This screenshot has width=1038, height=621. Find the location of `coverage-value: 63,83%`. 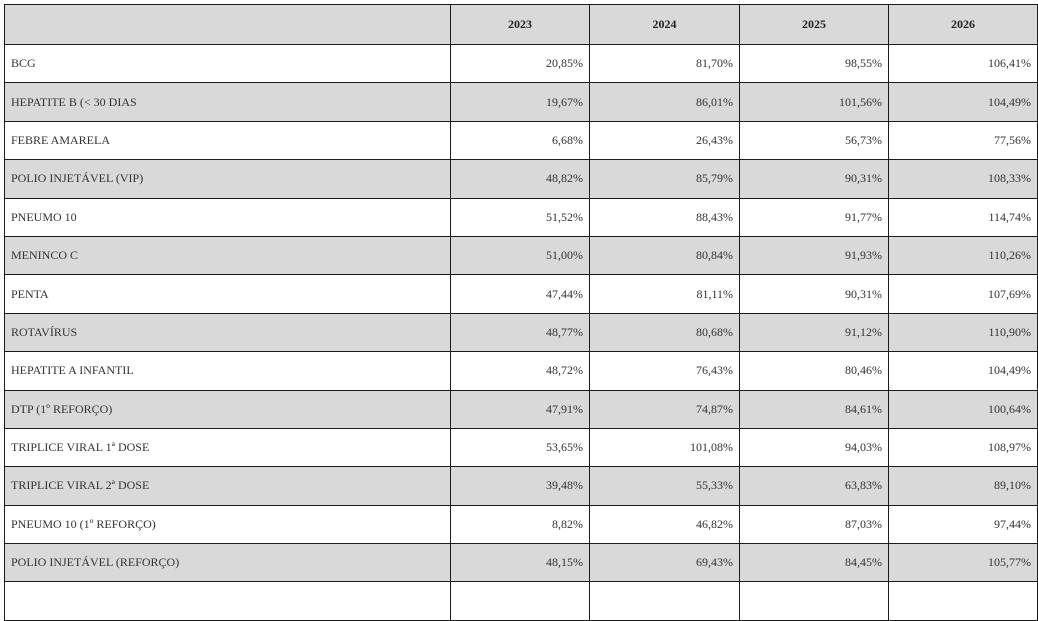

coverage-value: 63,83% is located at coordinates (814, 486).